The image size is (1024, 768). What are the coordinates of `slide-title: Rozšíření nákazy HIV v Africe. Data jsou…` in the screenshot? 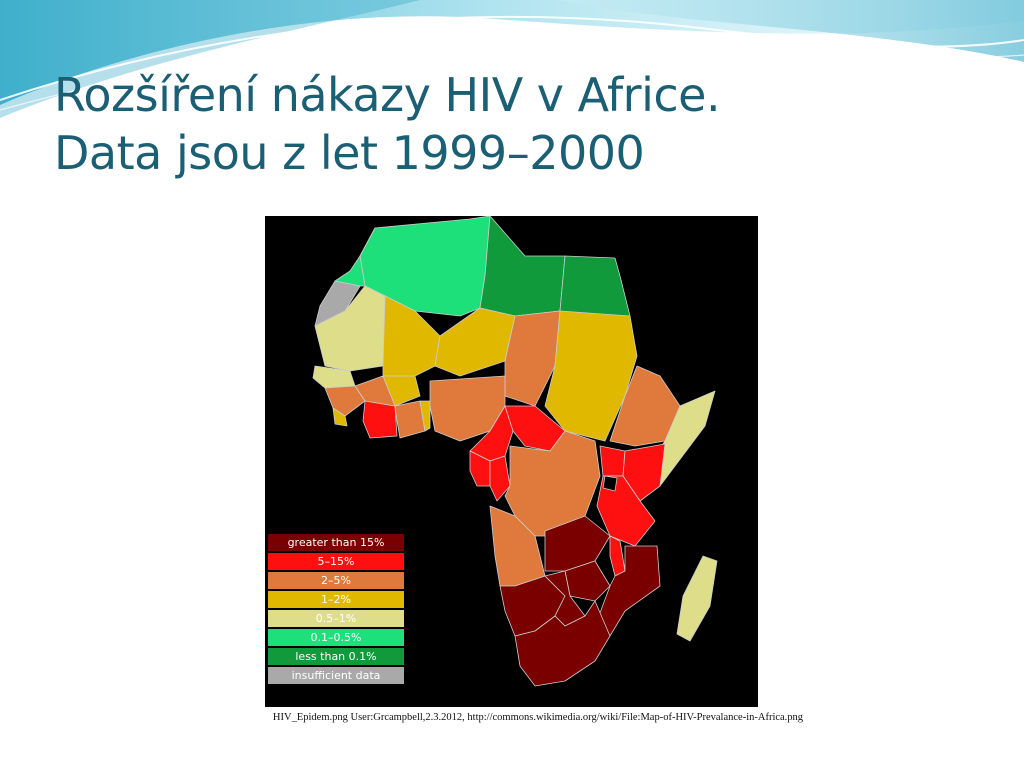 It's located at (504, 124).